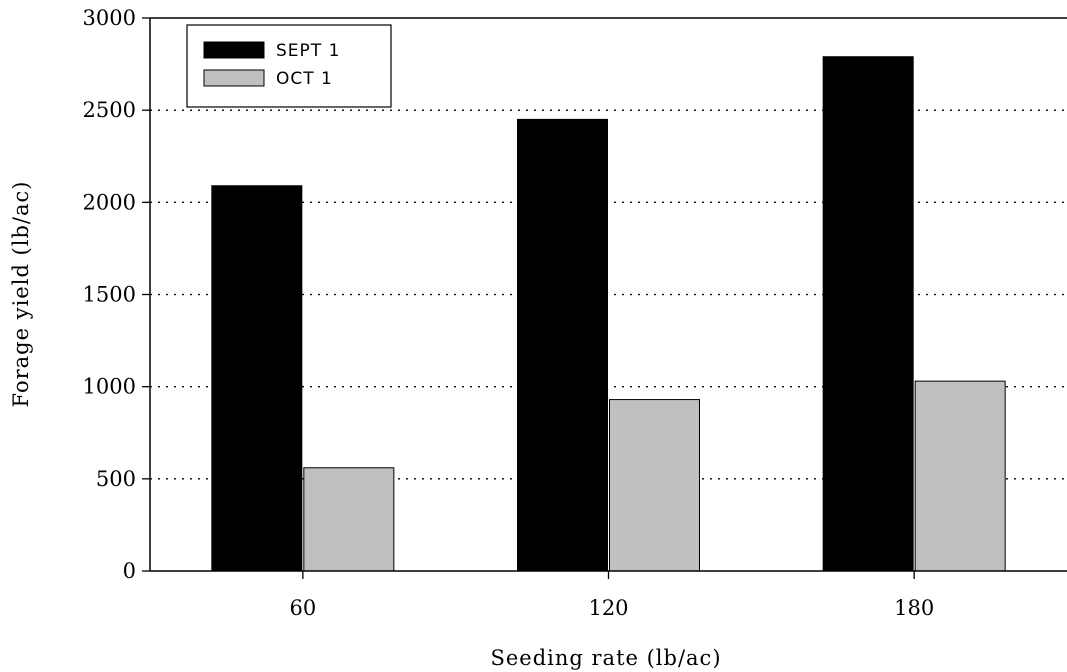  I want to click on x-axis-title: Seeding rate (lb/ac), so click(605, 658).